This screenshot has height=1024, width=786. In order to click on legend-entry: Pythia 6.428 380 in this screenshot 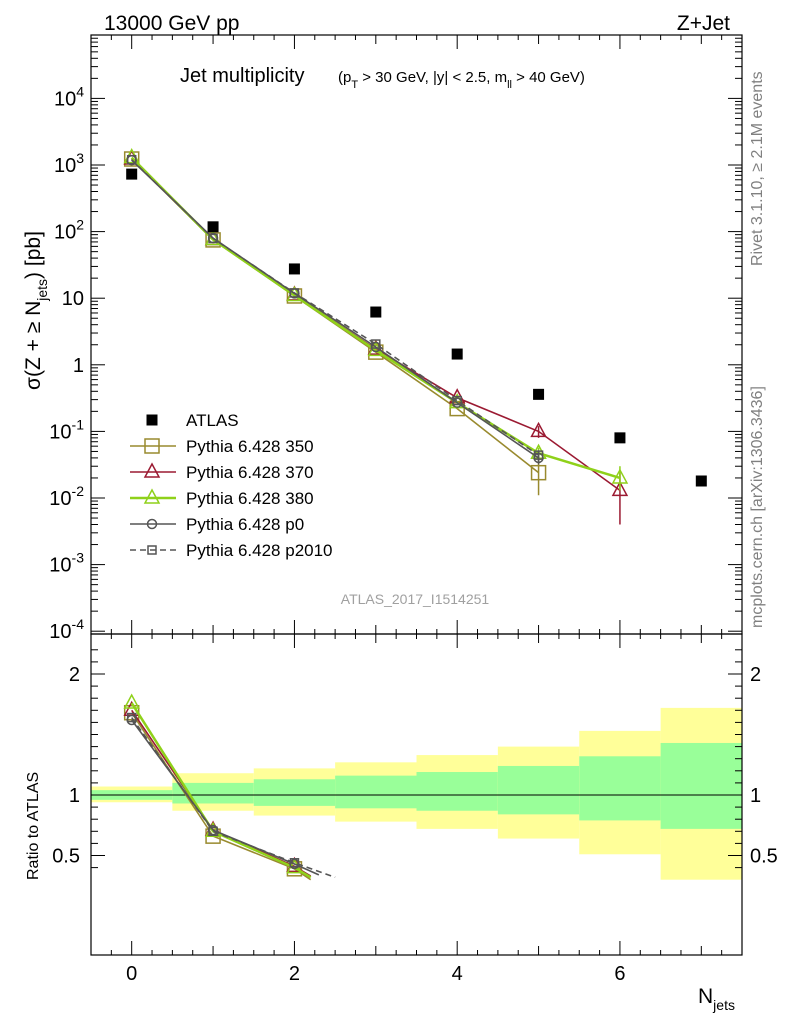, I will do `click(222, 498)`.